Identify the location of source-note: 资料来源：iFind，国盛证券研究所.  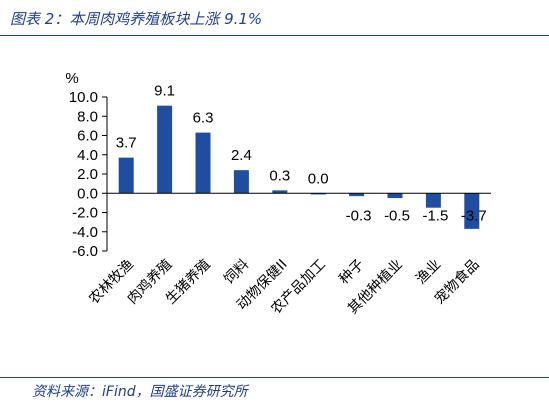
(140, 392).